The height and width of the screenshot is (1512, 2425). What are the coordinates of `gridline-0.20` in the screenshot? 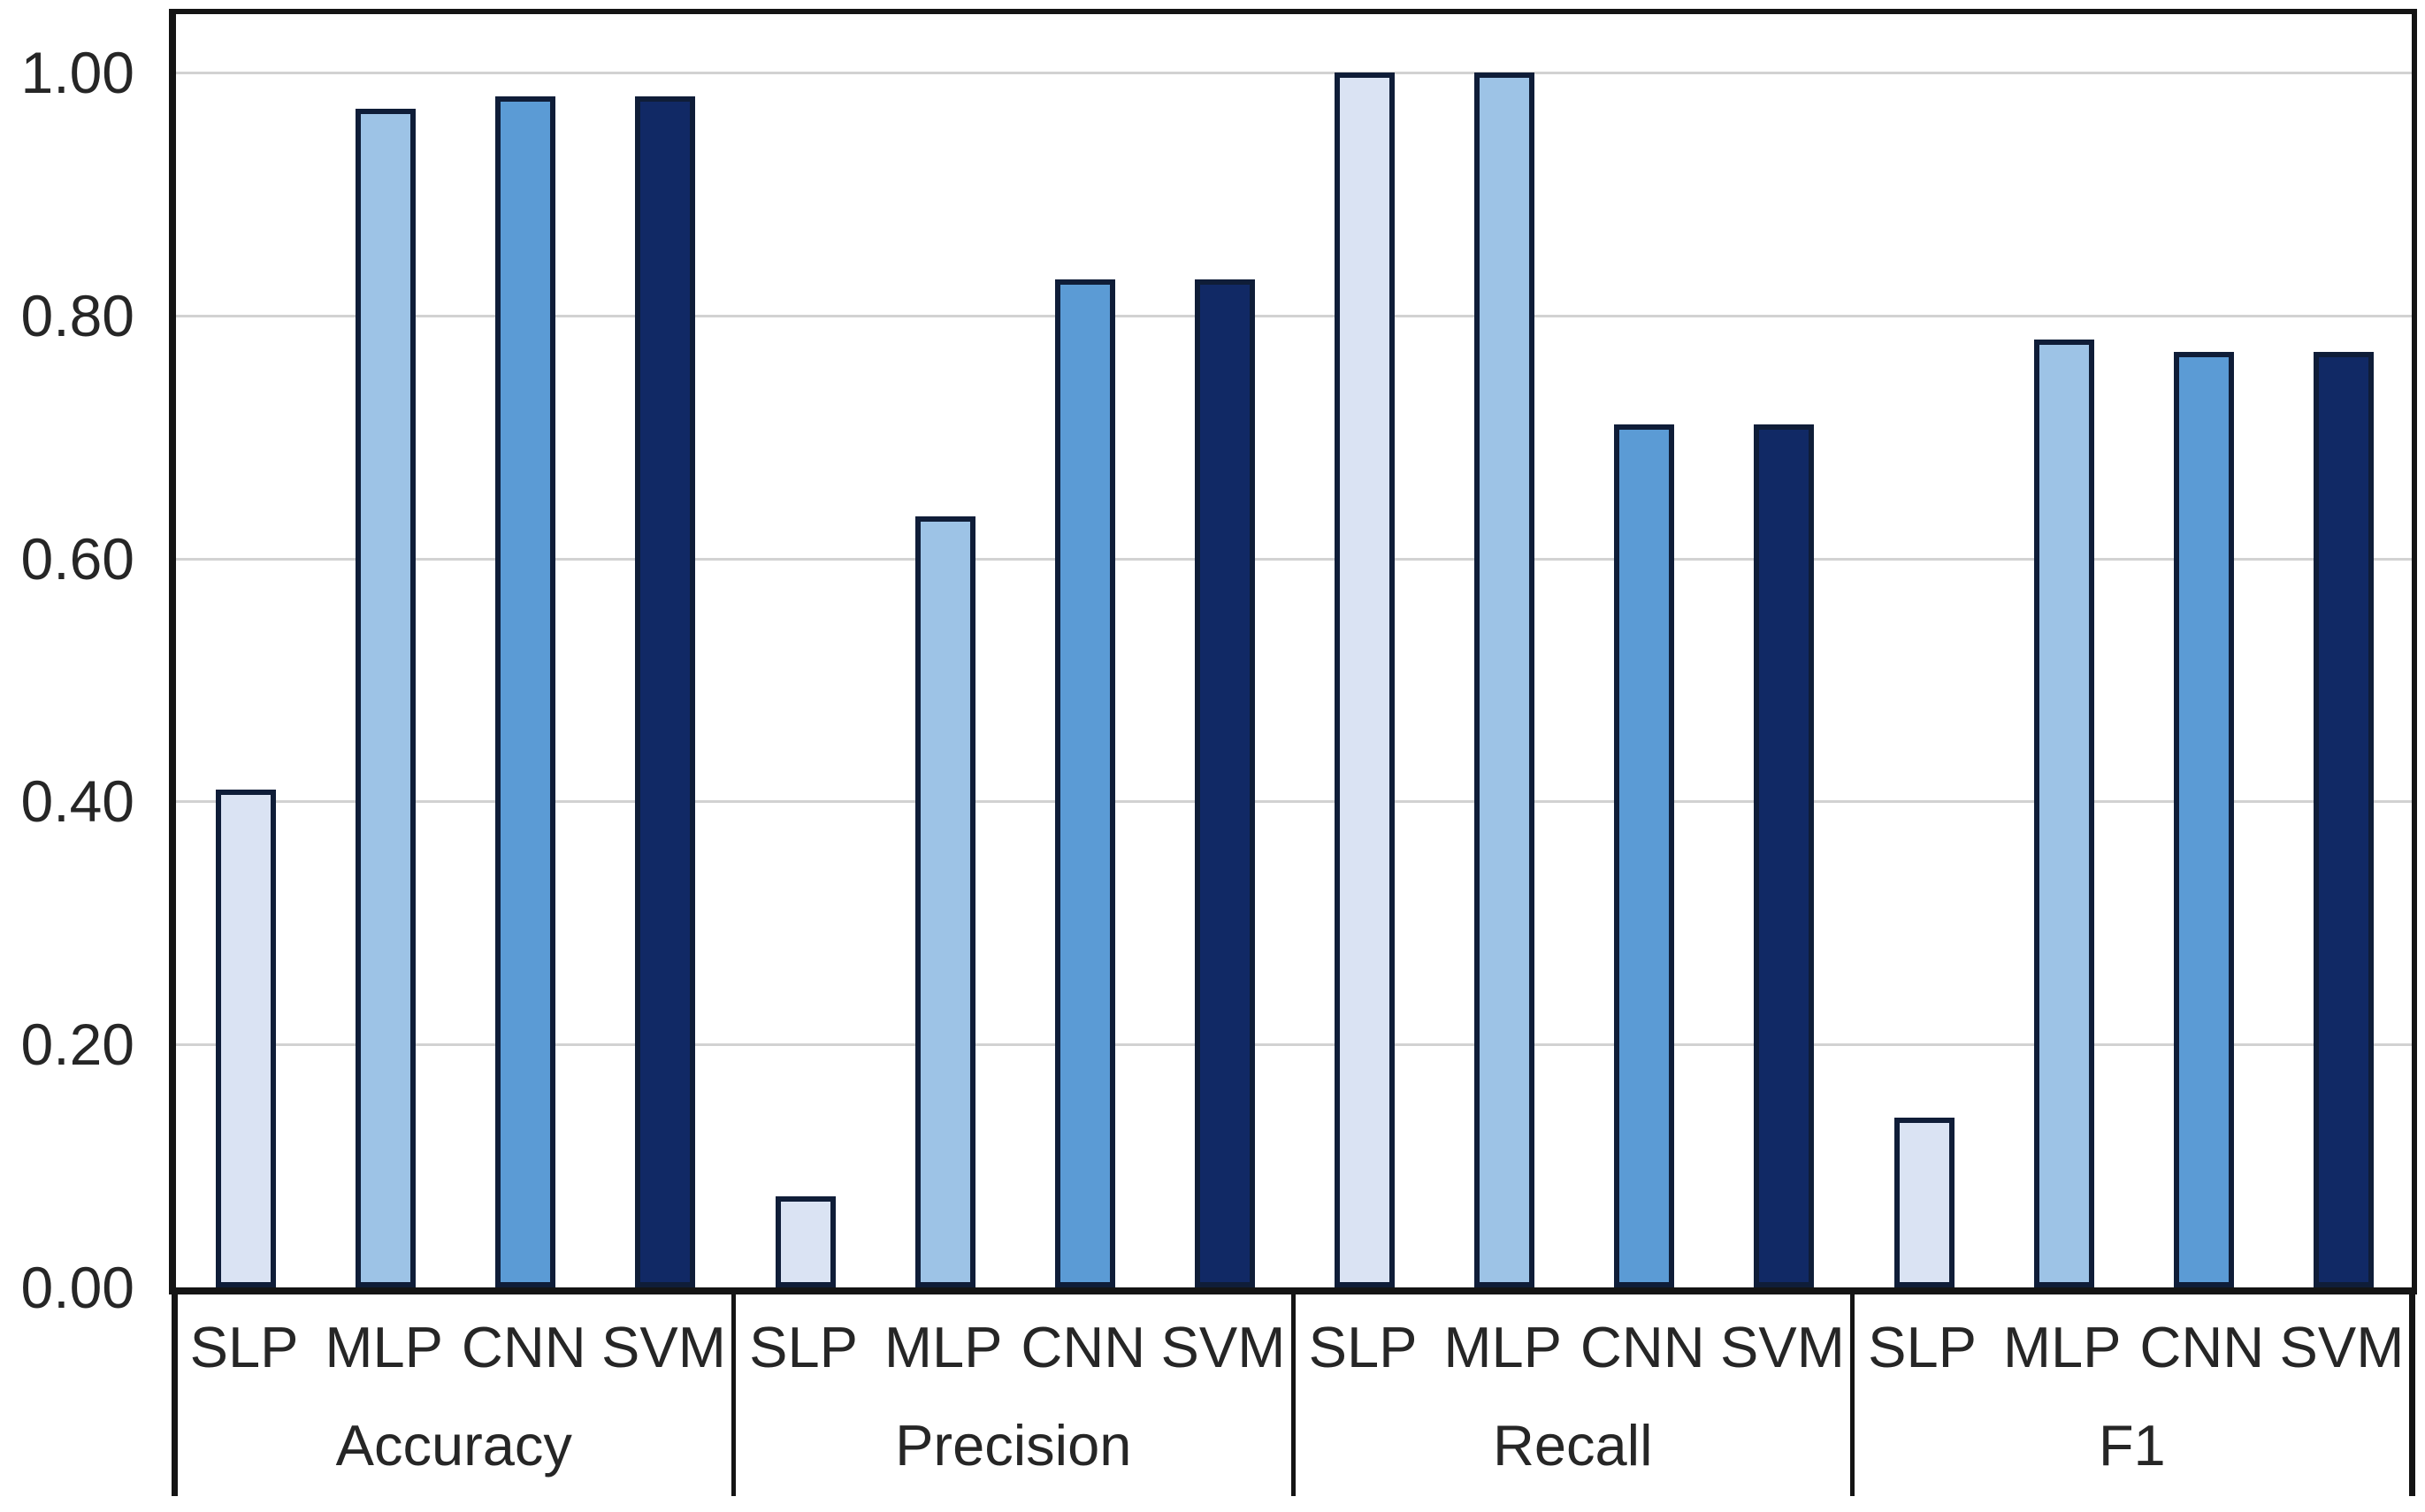 It's located at (1294, 1045).